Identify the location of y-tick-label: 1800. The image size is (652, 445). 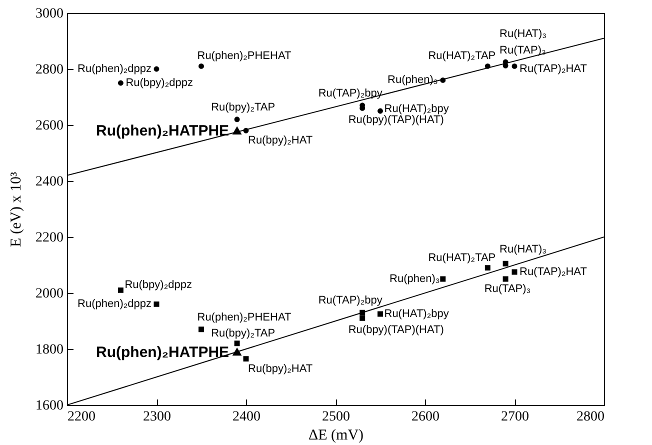
(50, 350).